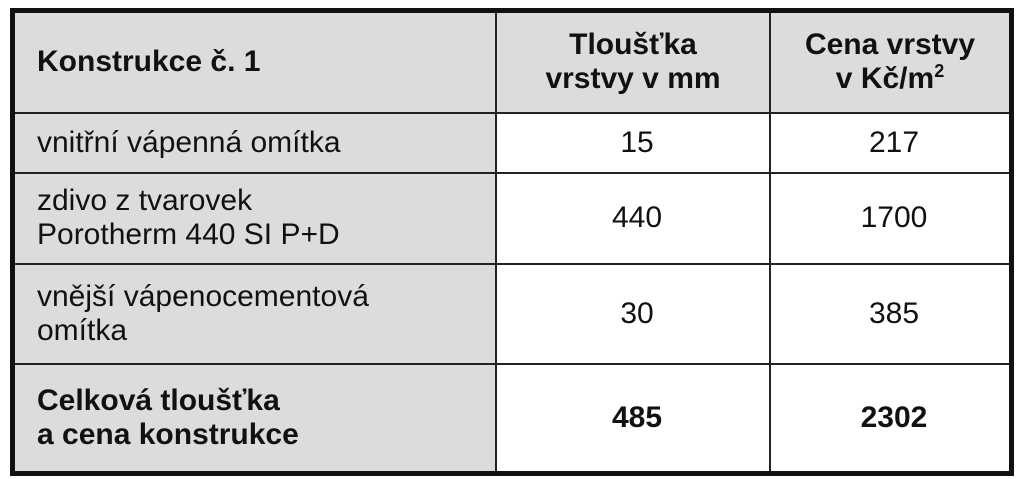 The image size is (1024, 479). What do you see at coordinates (633, 418) in the screenshot?
I see `total-thickness: 485` at bounding box center [633, 418].